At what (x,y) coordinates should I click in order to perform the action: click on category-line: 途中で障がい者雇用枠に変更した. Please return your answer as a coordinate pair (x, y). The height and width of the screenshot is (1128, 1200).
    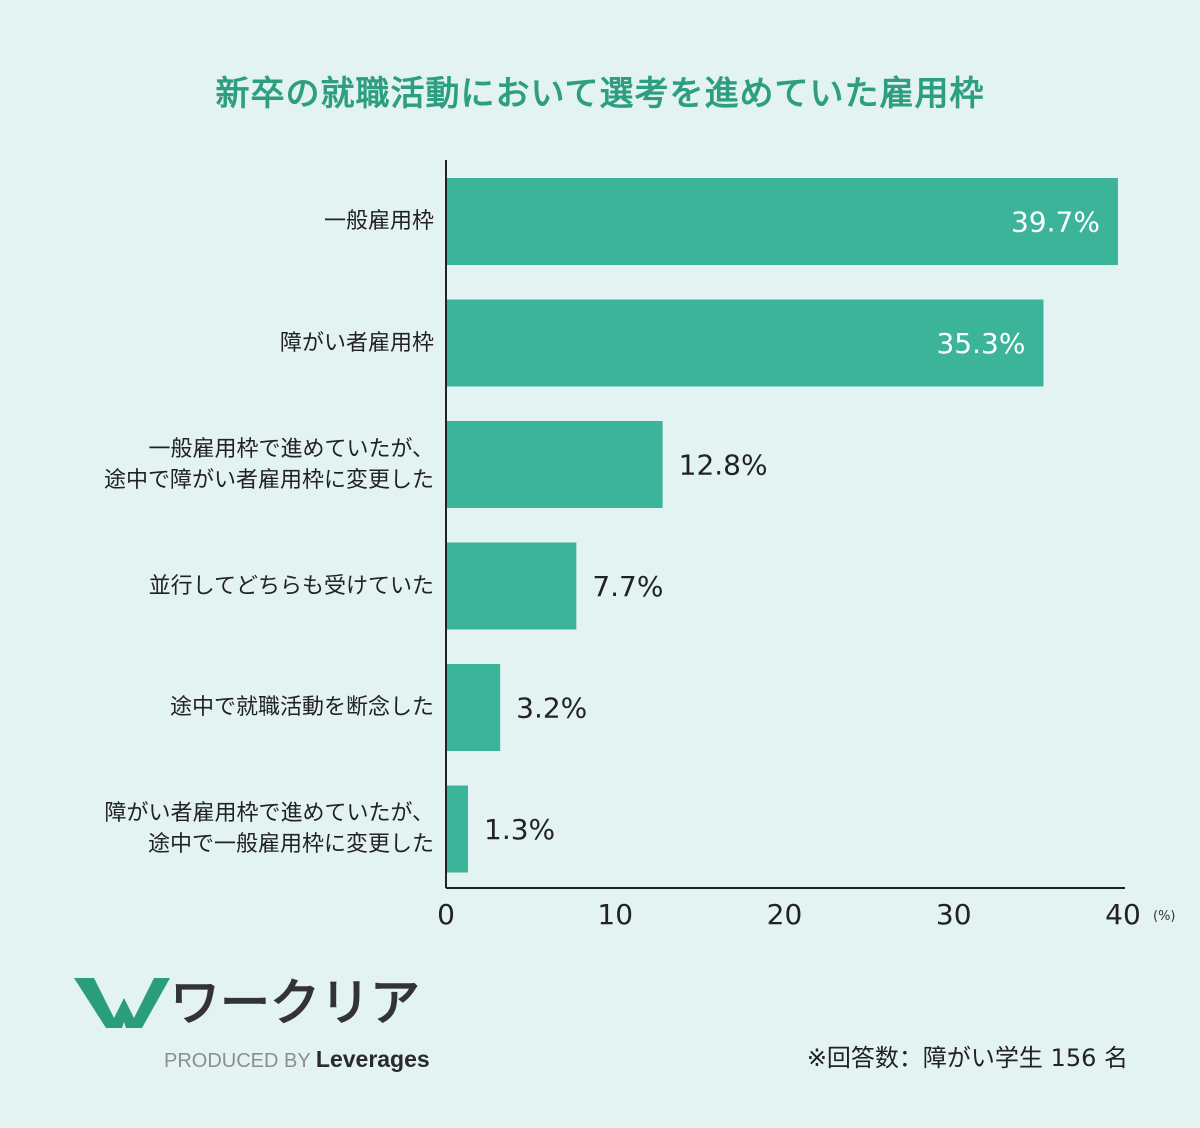
    Looking at the image, I should click on (268, 480).